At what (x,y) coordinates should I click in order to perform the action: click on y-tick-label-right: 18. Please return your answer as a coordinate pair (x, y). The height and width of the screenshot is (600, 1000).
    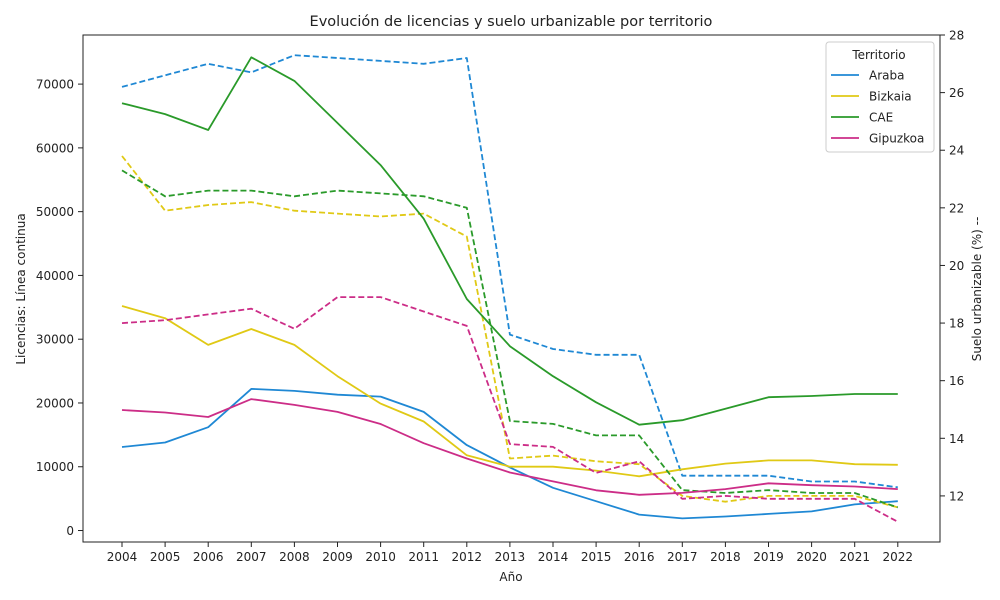
    Looking at the image, I should click on (956, 324).